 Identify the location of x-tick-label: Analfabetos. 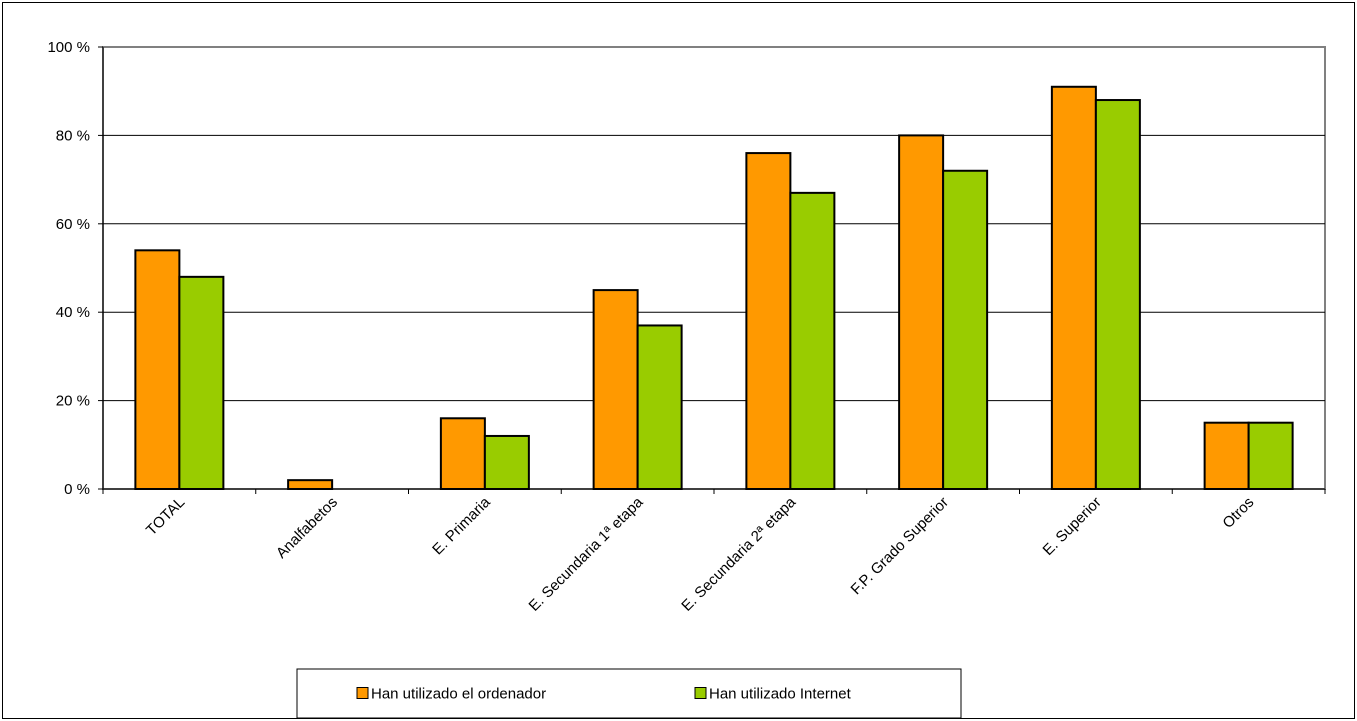
(307, 528).